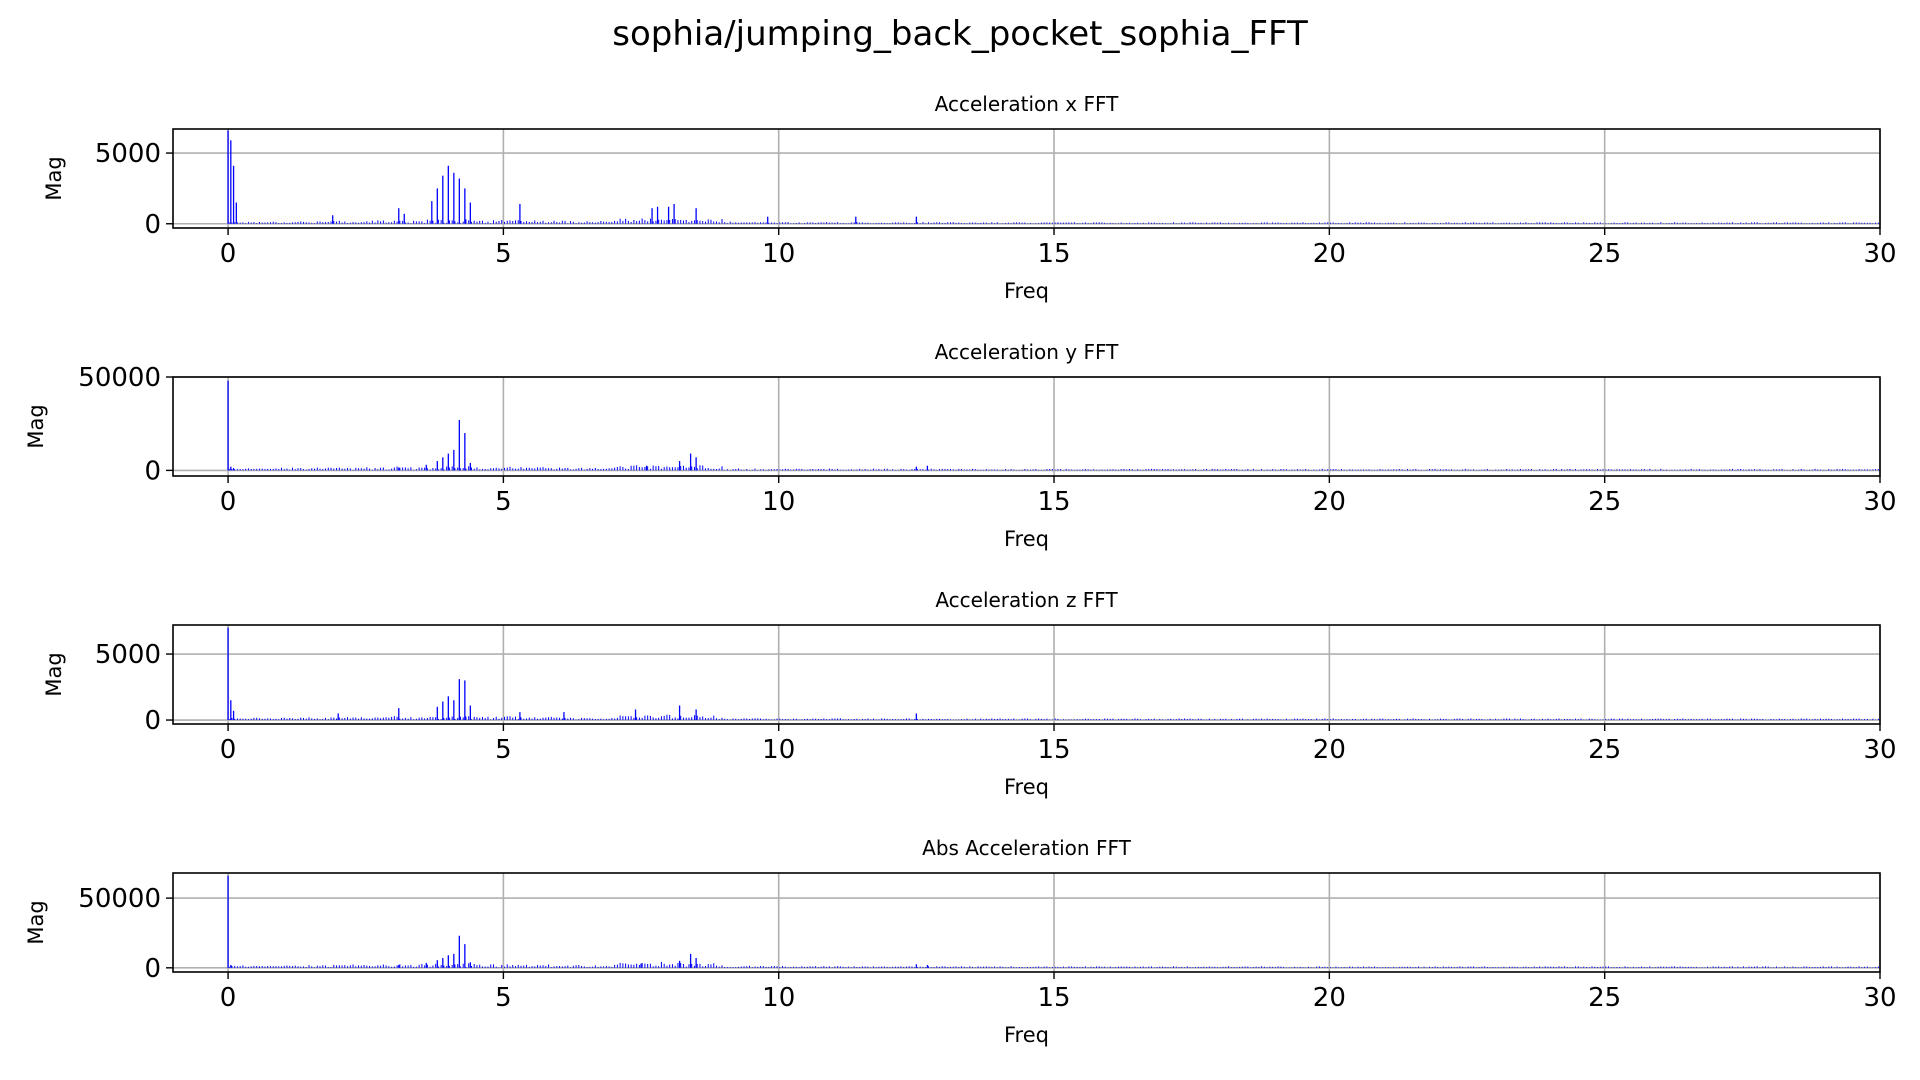 Image resolution: width=1920 pixels, height=1080 pixels. What do you see at coordinates (1027, 104) in the screenshot?
I see `subplot-title: Acceleration x FFT` at bounding box center [1027, 104].